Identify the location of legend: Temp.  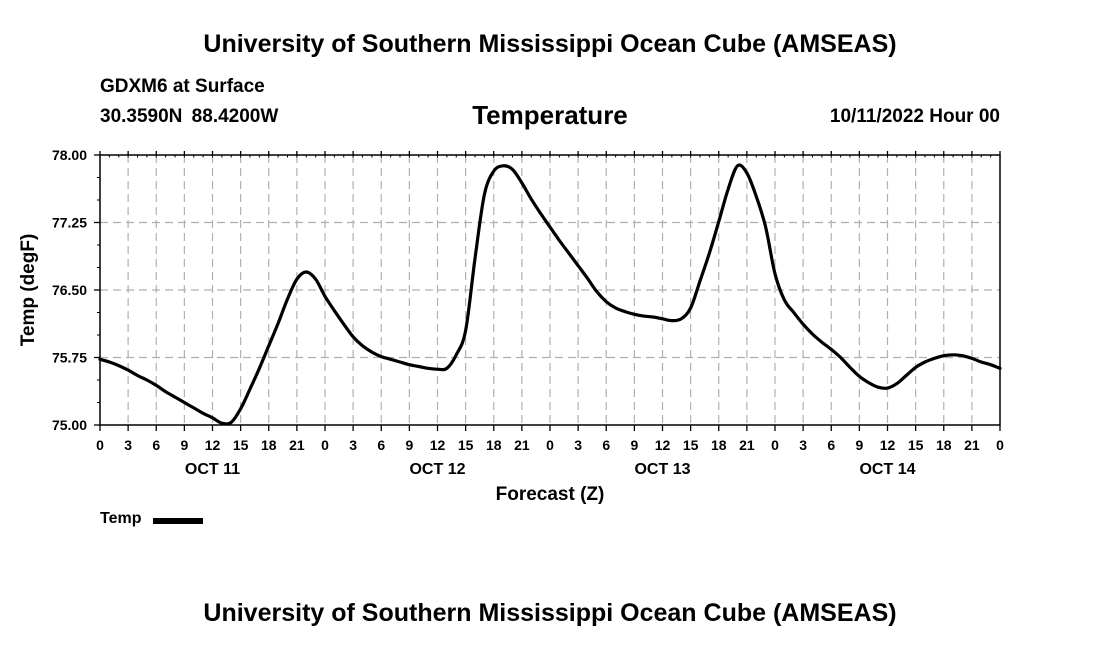
(152, 519).